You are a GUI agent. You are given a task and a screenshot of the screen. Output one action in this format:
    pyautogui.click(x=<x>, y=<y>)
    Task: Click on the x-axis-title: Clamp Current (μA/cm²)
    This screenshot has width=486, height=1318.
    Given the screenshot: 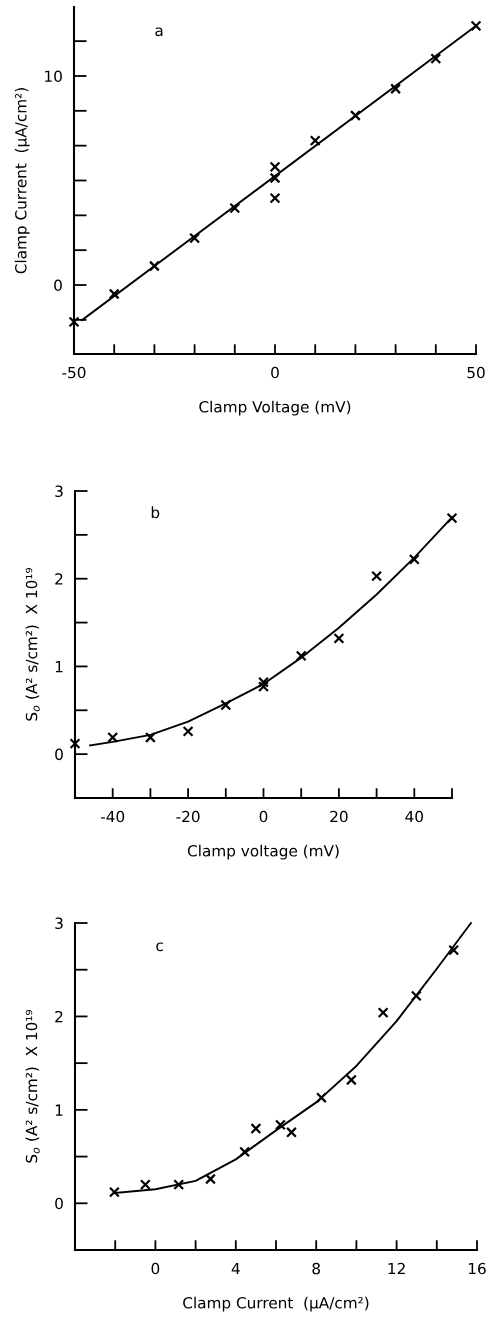 What is the action you would take?
    pyautogui.click(x=276, y=1304)
    